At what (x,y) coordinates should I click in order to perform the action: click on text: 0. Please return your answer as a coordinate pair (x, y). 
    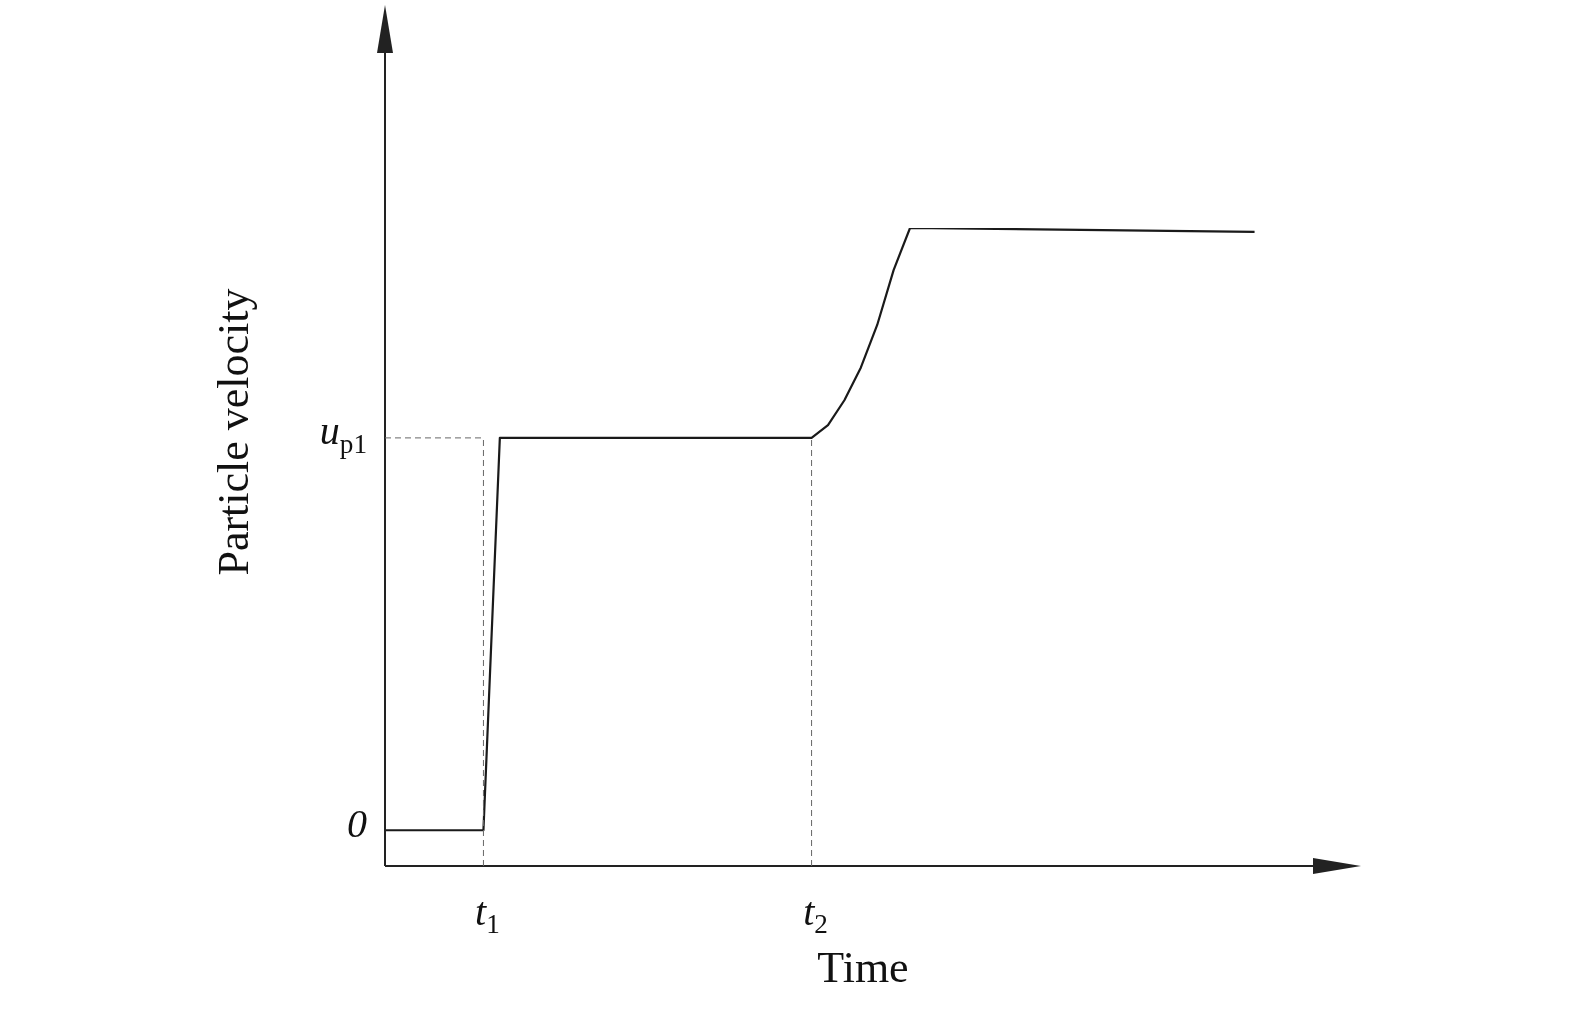
    Looking at the image, I should click on (357, 823).